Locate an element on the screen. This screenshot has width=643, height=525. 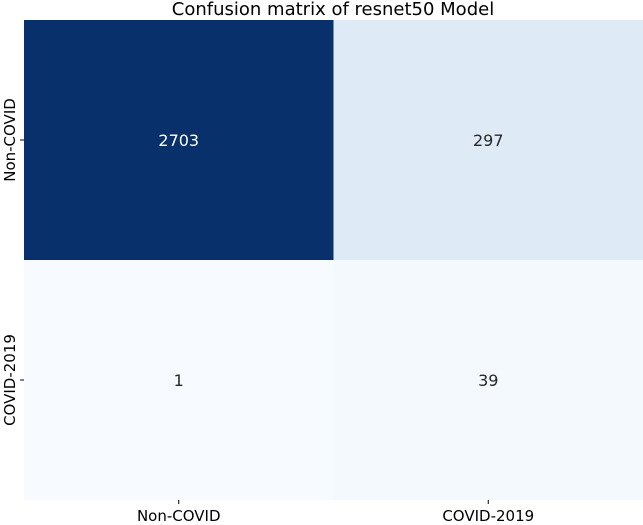
heatmap-value-r1-c0: 1 is located at coordinates (179, 380).